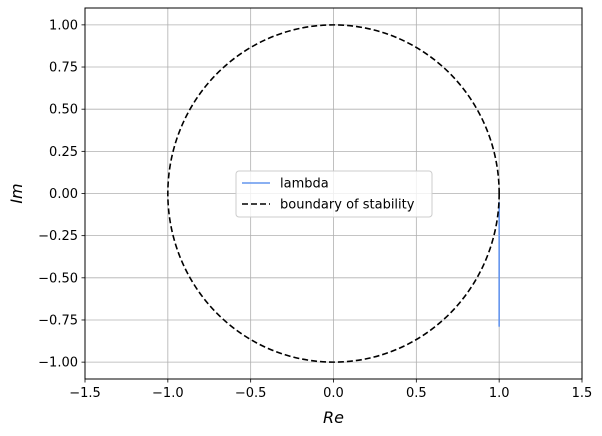  What do you see at coordinates (58, 236) in the screenshot?
I see `y-tick-label: −0.25` at bounding box center [58, 236].